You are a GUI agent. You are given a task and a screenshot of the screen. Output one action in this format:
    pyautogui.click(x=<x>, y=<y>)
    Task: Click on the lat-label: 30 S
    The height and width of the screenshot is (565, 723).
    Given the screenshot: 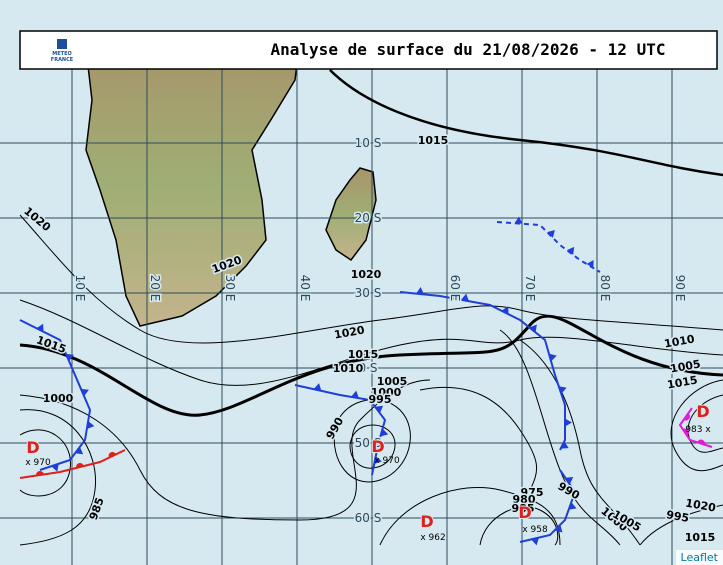 What is the action you would take?
    pyautogui.click(x=368, y=293)
    